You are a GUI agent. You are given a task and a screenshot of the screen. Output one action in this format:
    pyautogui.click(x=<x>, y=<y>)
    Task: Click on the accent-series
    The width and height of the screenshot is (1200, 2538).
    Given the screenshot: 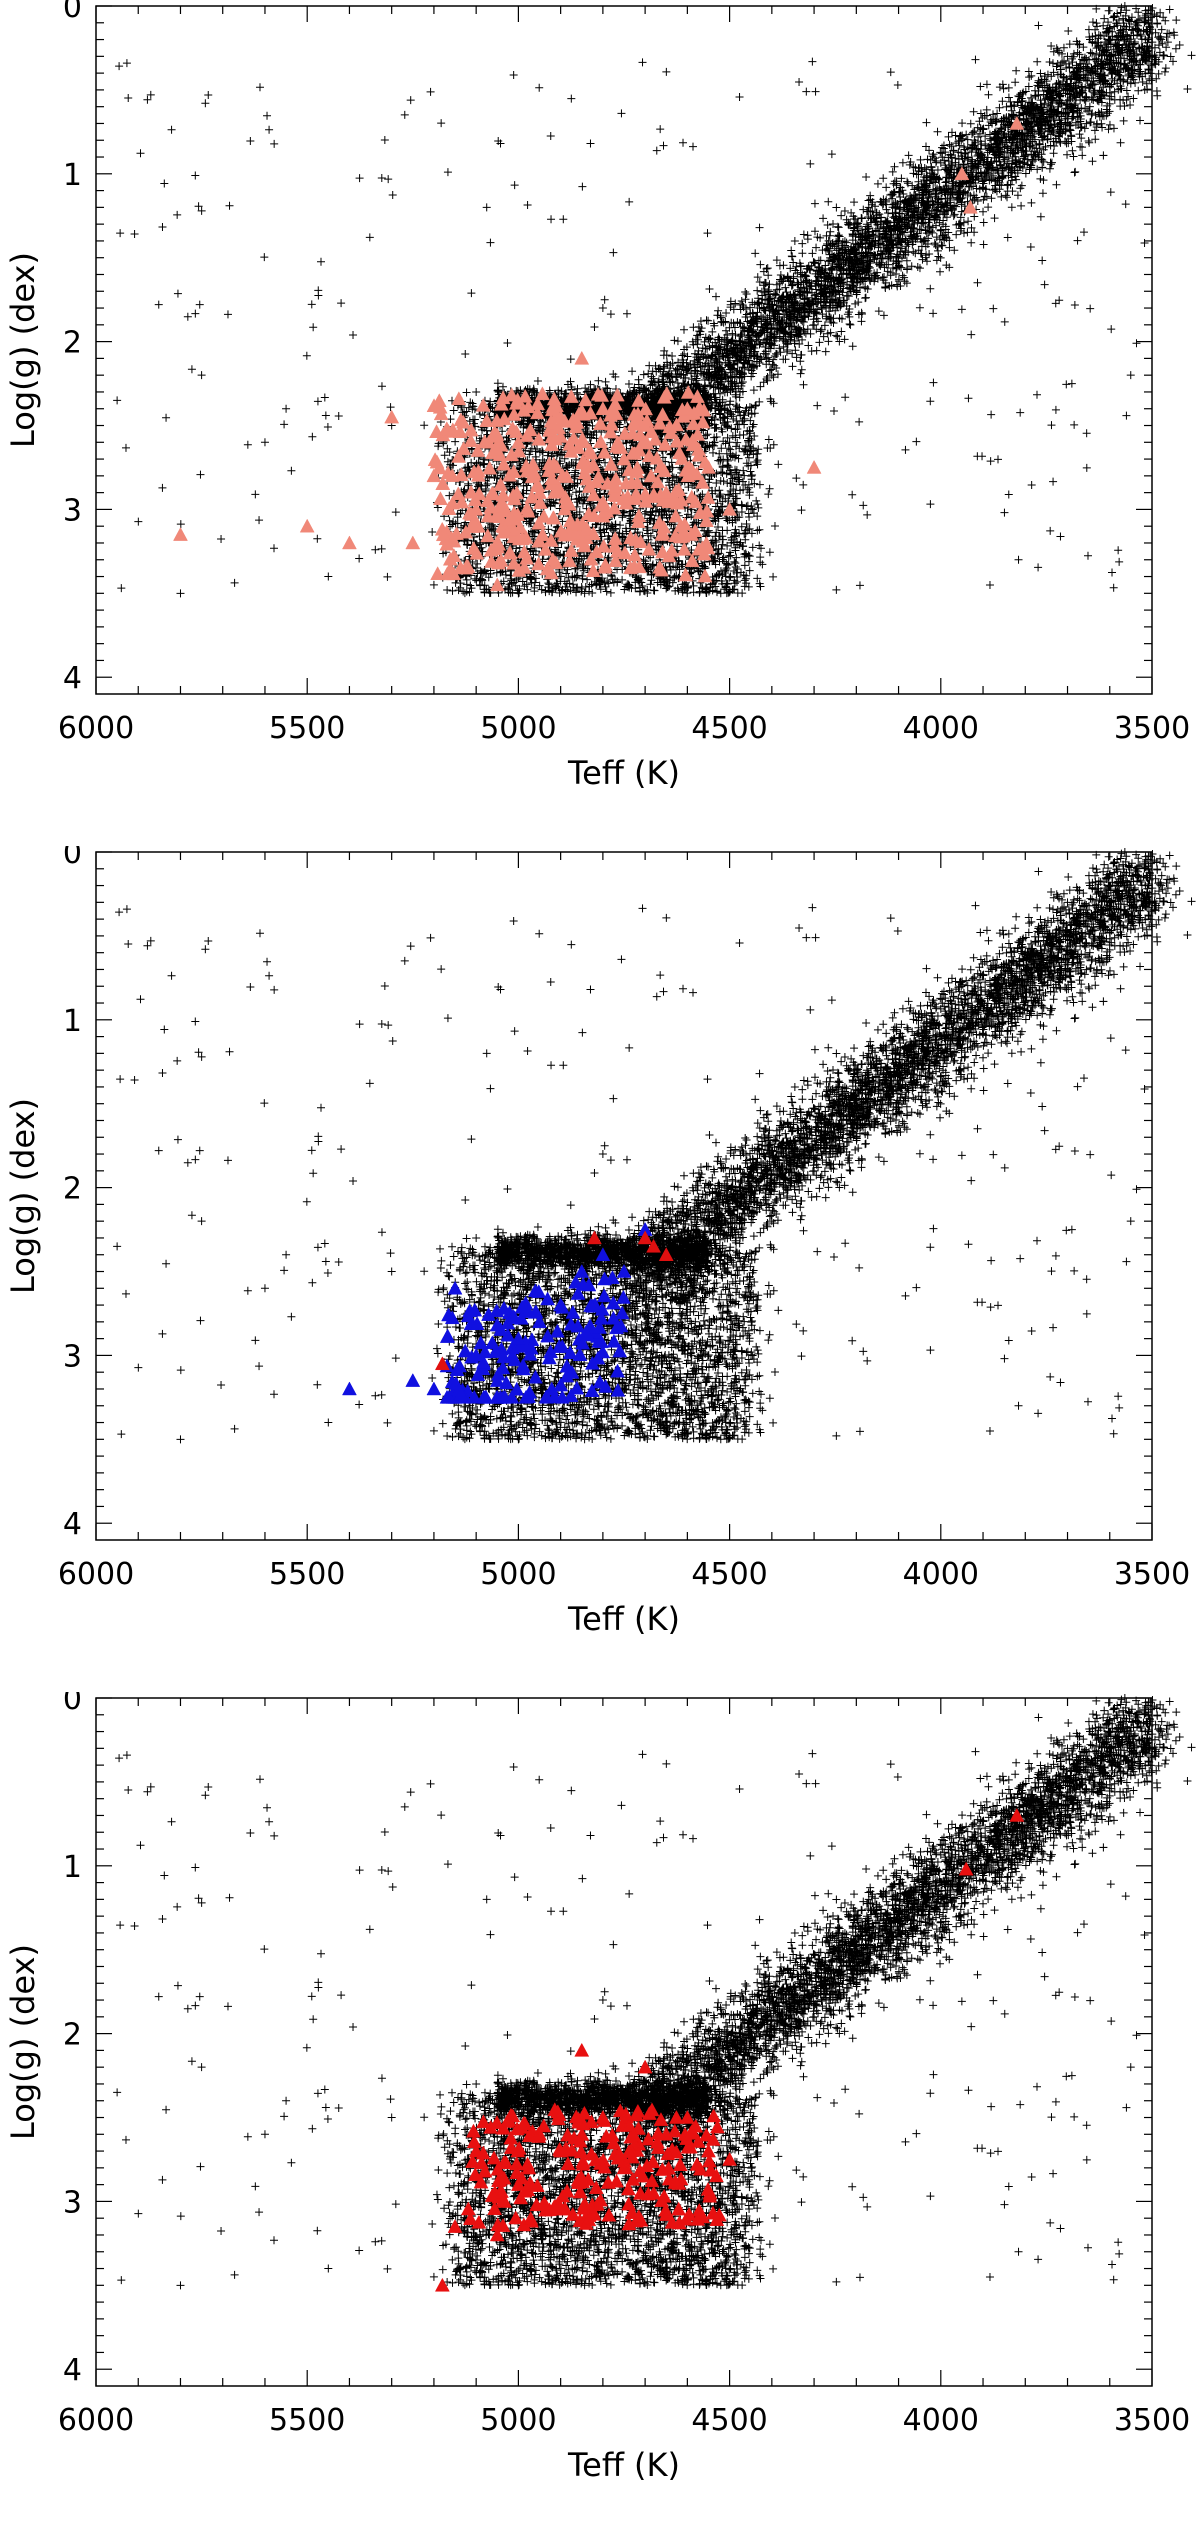 What is the action you would take?
    pyautogui.click(x=554, y=1300)
    